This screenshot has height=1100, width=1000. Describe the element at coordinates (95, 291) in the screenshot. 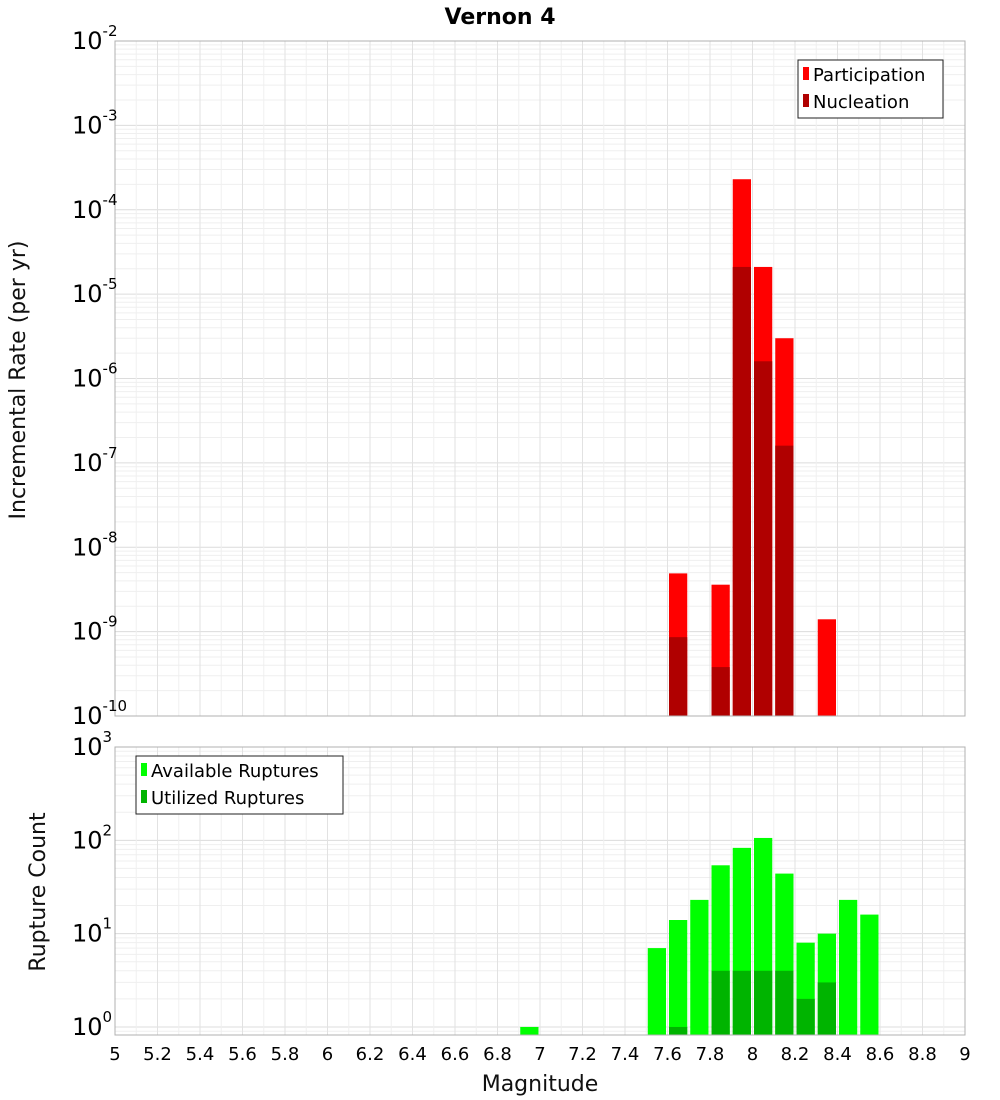

I see `top-y-tick-label: 10⁻⁵` at that location.